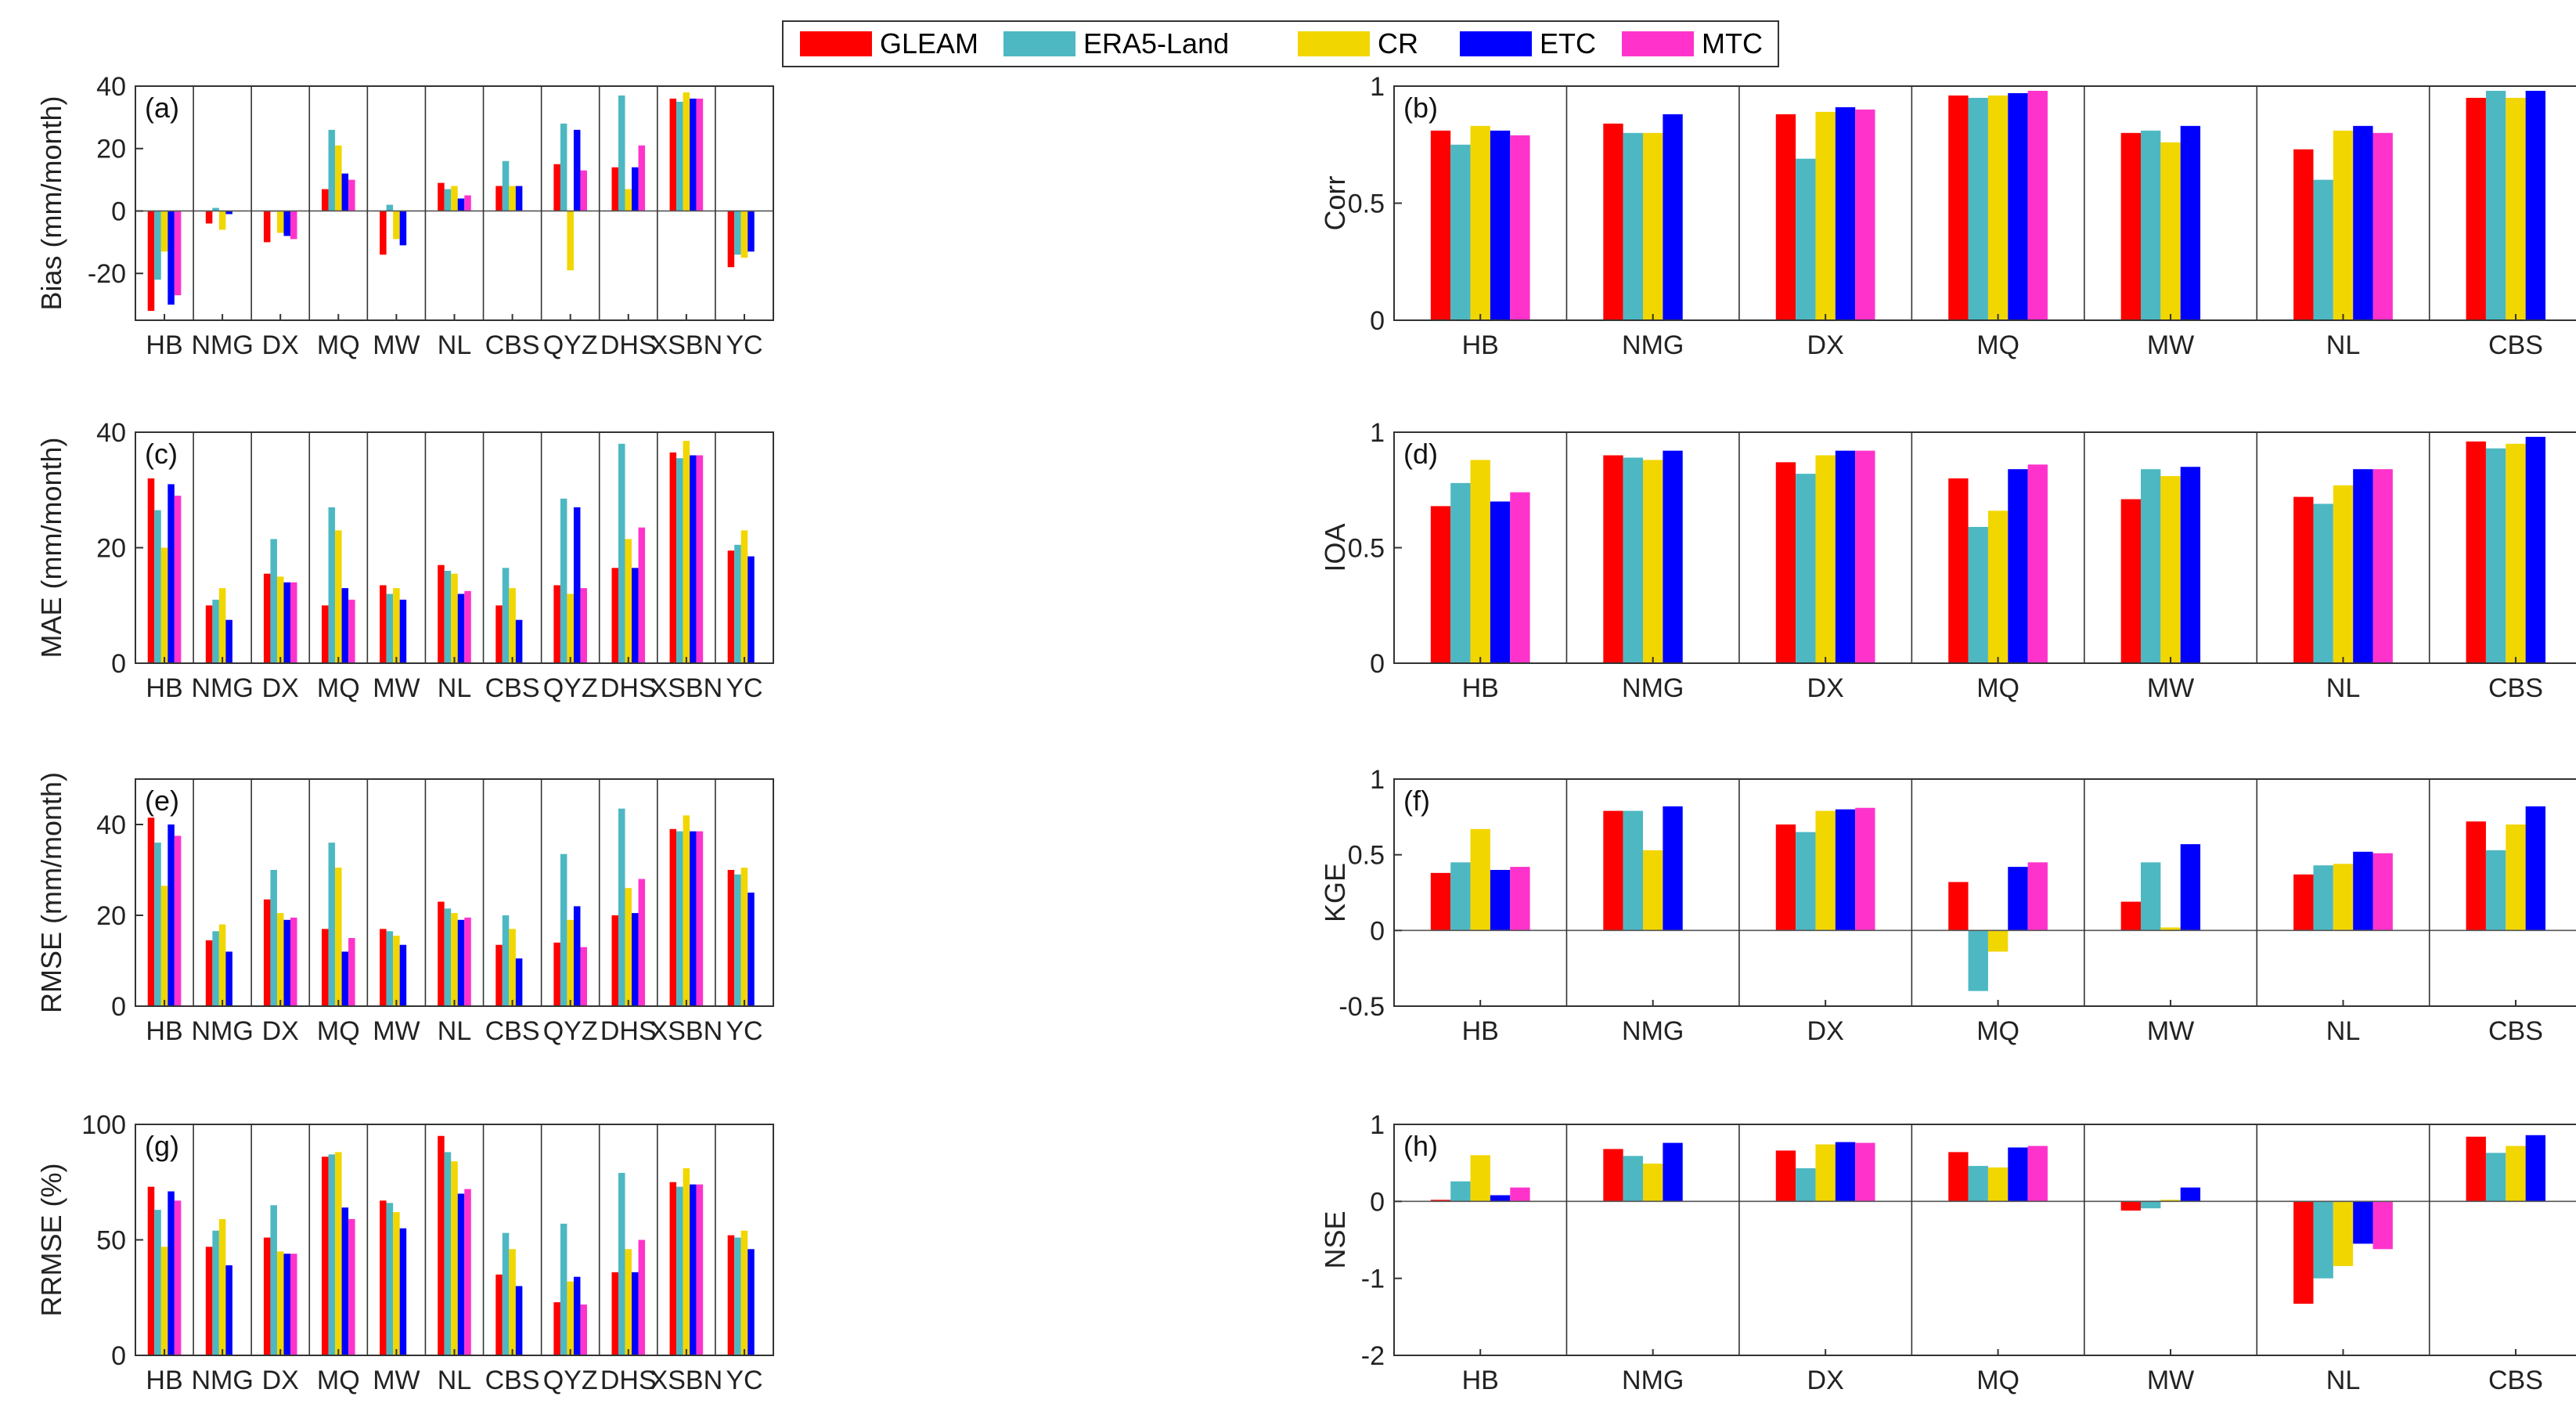 This screenshot has width=2576, height=1418. Describe the element at coordinates (164, 1301) in the screenshot. I see `bar-cr-hb` at that location.